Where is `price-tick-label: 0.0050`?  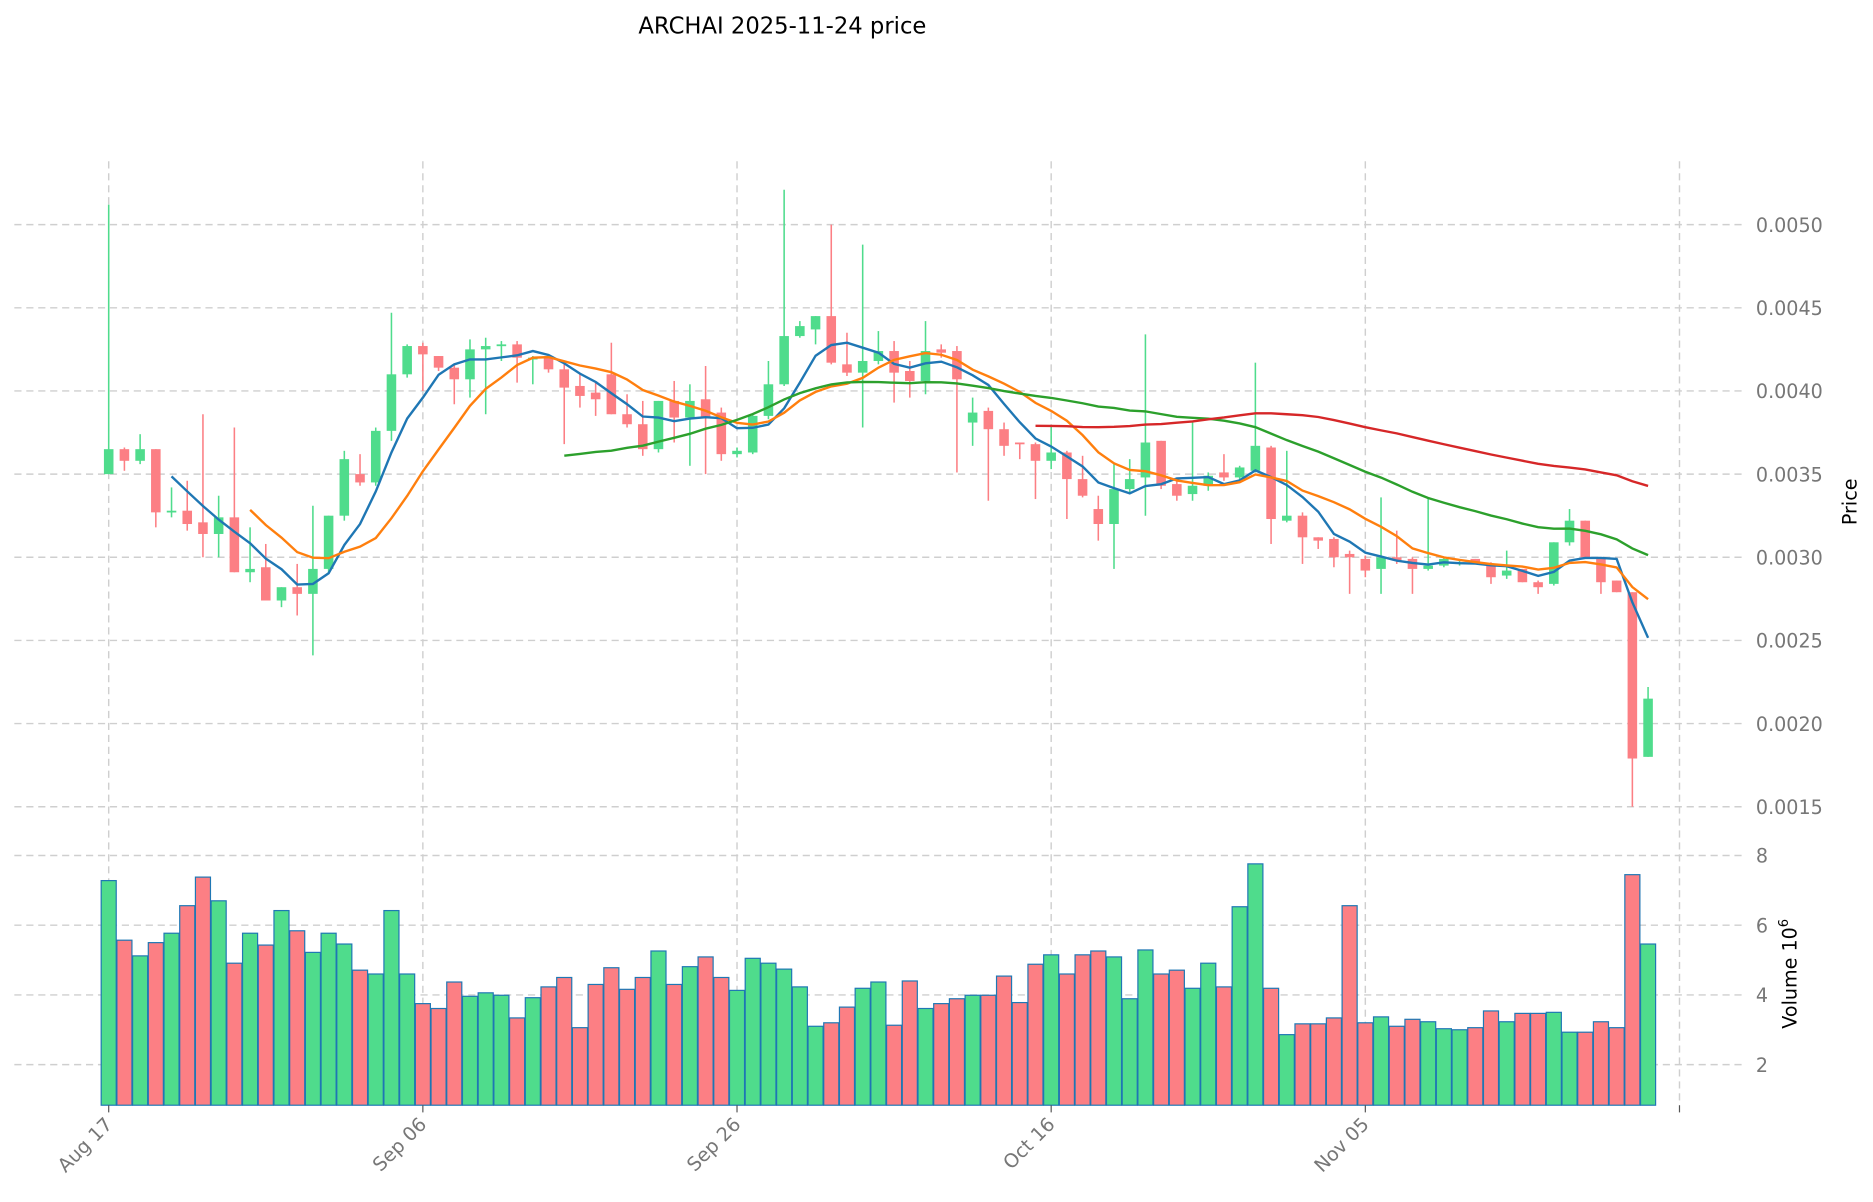 price-tick-label: 0.0050 is located at coordinates (1789, 225).